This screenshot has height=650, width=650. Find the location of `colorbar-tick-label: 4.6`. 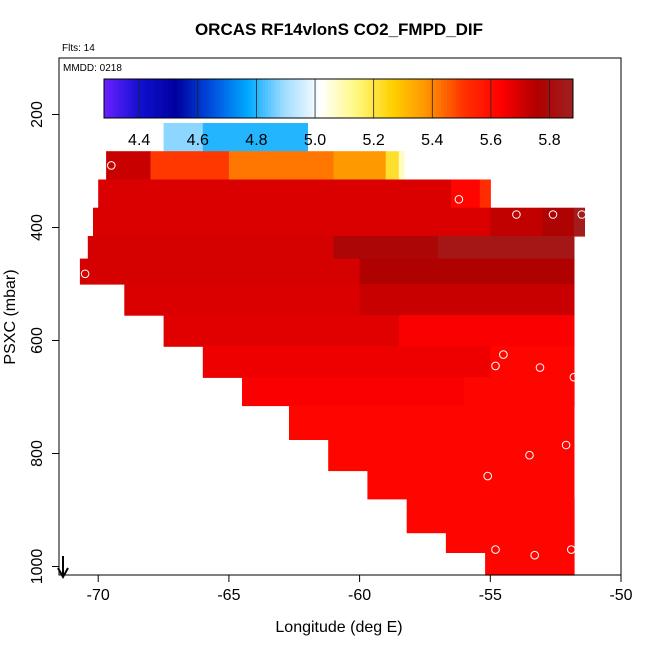

colorbar-tick-label: 4.6 is located at coordinates (198, 140).